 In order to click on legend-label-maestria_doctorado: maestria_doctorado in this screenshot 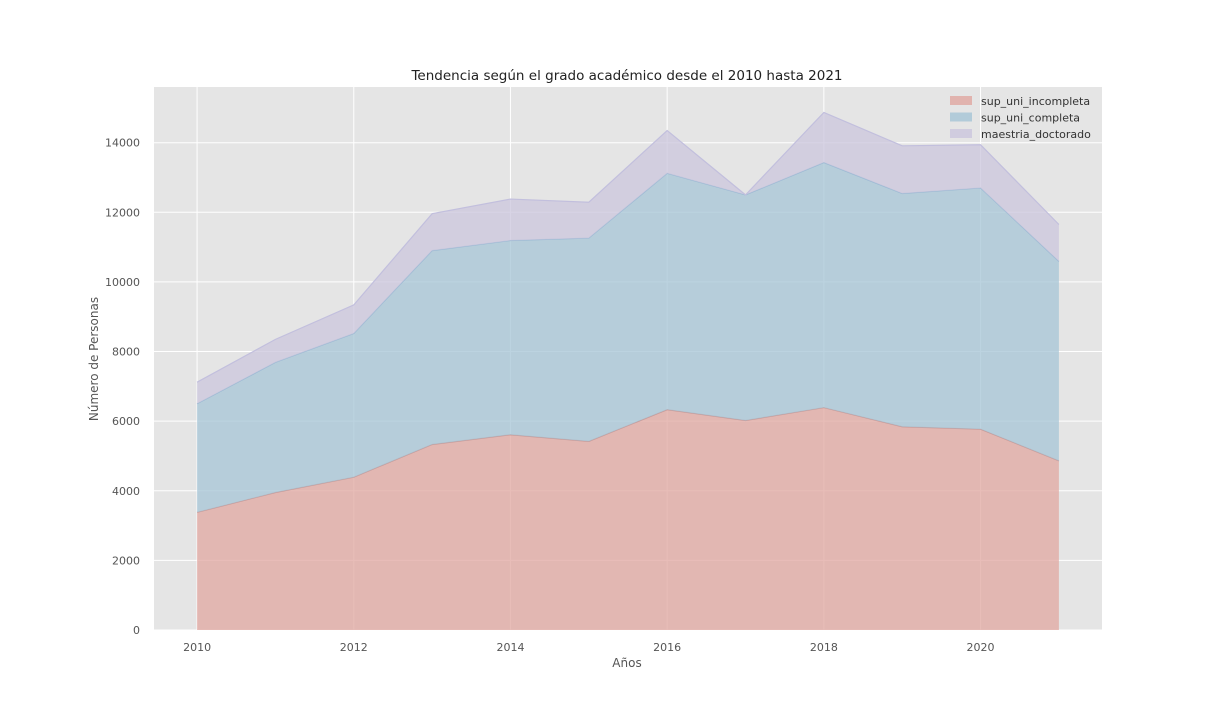, I will do `click(1036, 134)`.